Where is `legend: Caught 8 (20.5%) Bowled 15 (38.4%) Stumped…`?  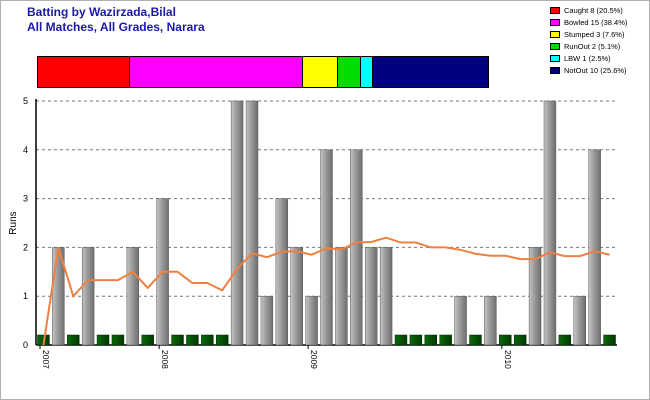
legend: Caught 8 (20.5%) Bowled 15 (38.4%) Stumped… is located at coordinates (588, 41).